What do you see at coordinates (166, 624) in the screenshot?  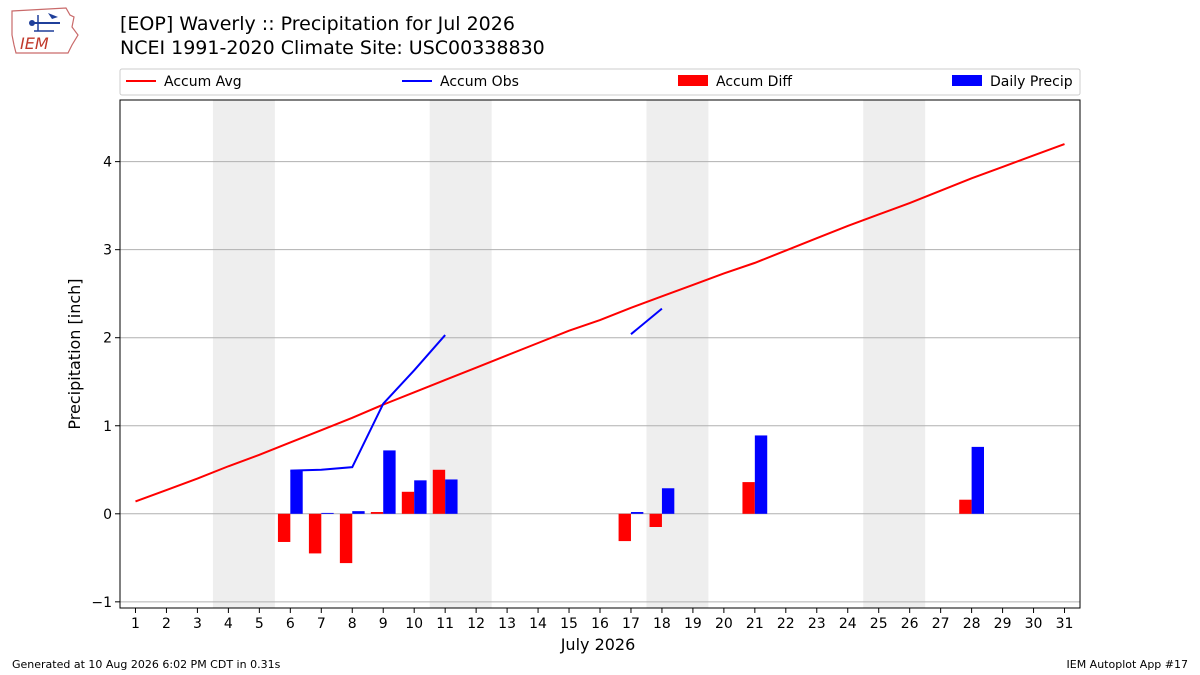 I see `x-tick-label: 2` at bounding box center [166, 624].